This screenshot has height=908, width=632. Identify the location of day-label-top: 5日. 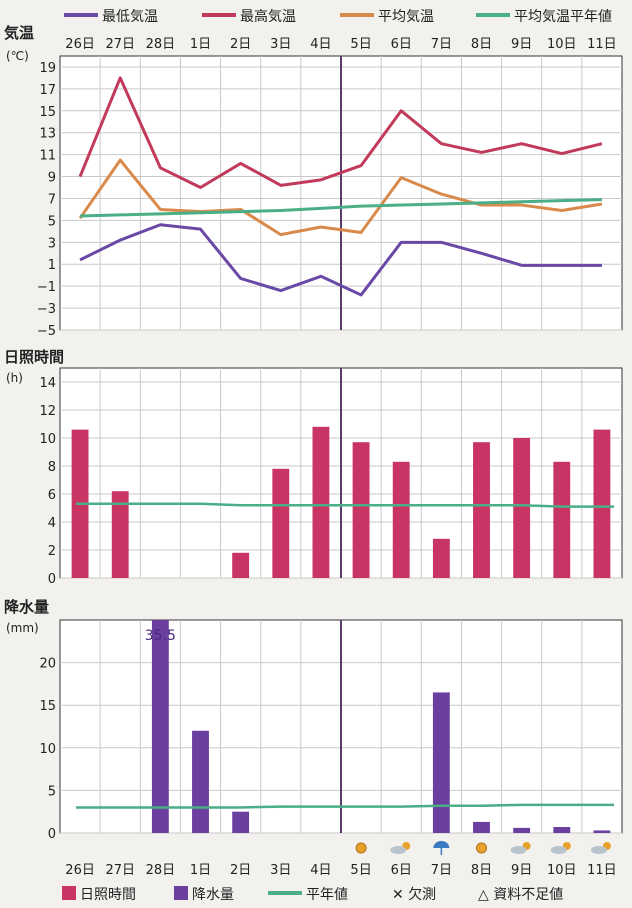
(360, 44).